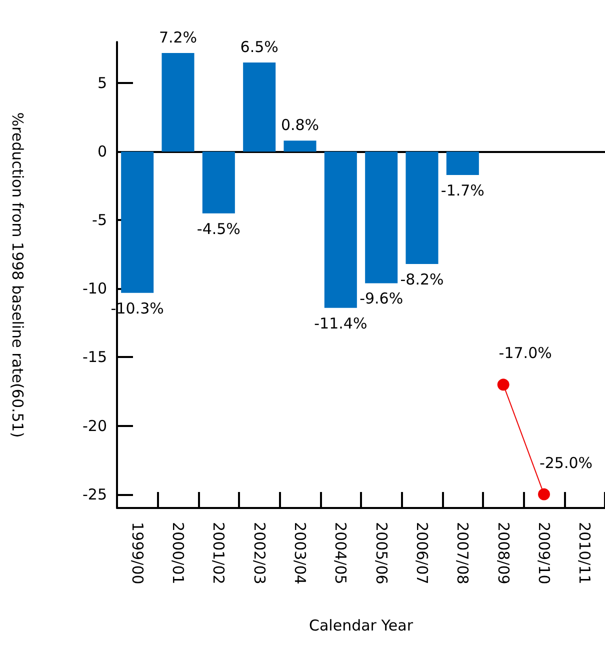 The width and height of the screenshot is (605, 660). What do you see at coordinates (382, 299) in the screenshot?
I see `data-label: -9.6%` at bounding box center [382, 299].